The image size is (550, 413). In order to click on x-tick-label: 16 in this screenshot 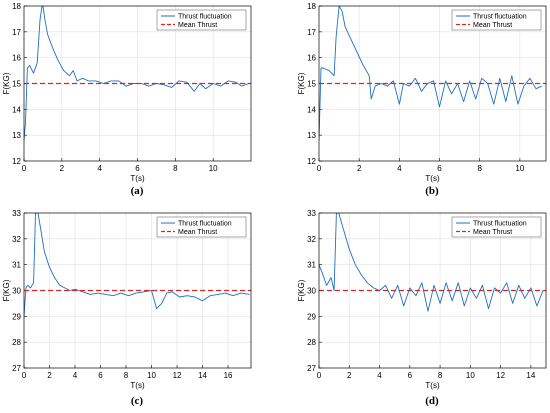, I will do `click(228, 375)`.